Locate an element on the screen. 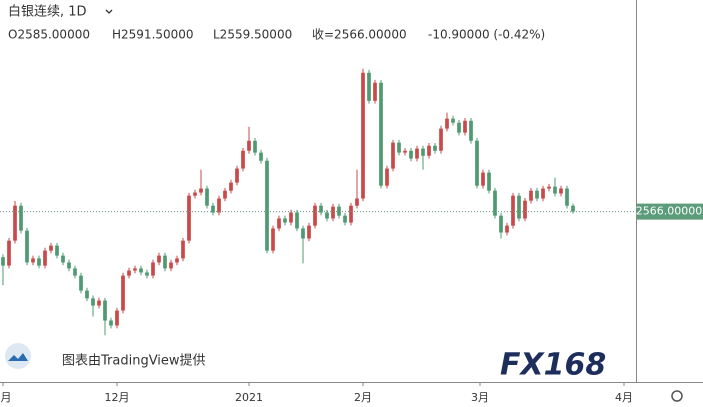  ohlc-close: 收=2566.00000 is located at coordinates (359, 35).